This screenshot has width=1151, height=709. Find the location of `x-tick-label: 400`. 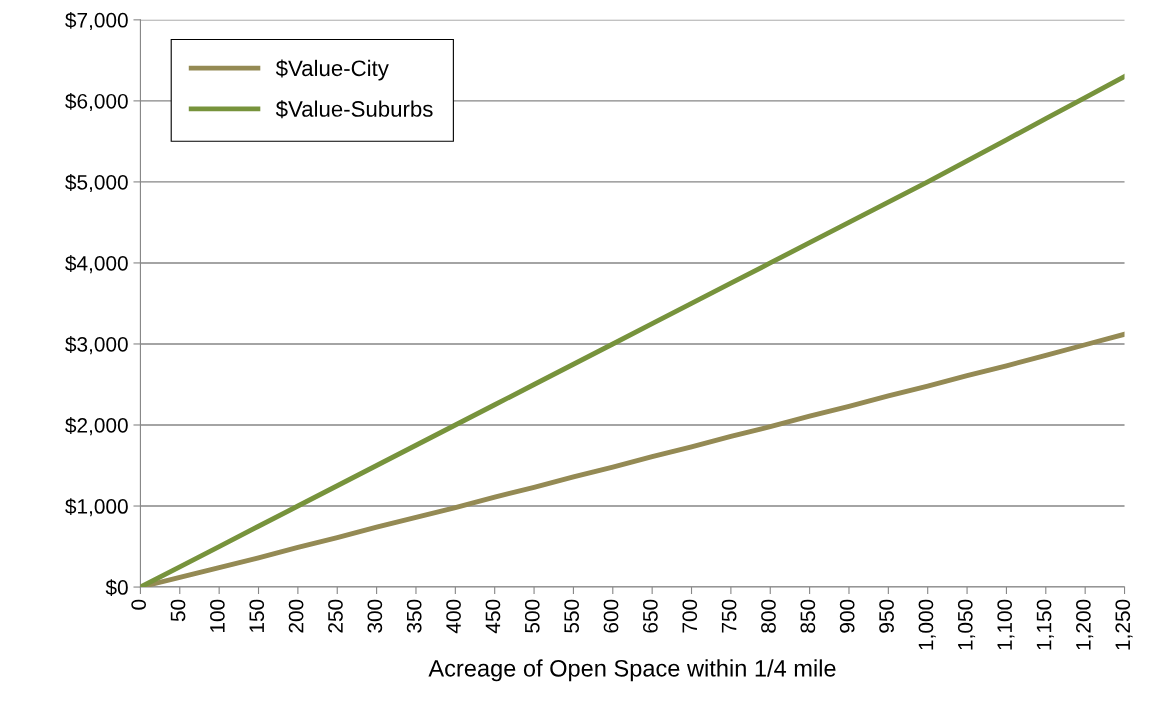

x-tick-label: 400 is located at coordinates (453, 616).